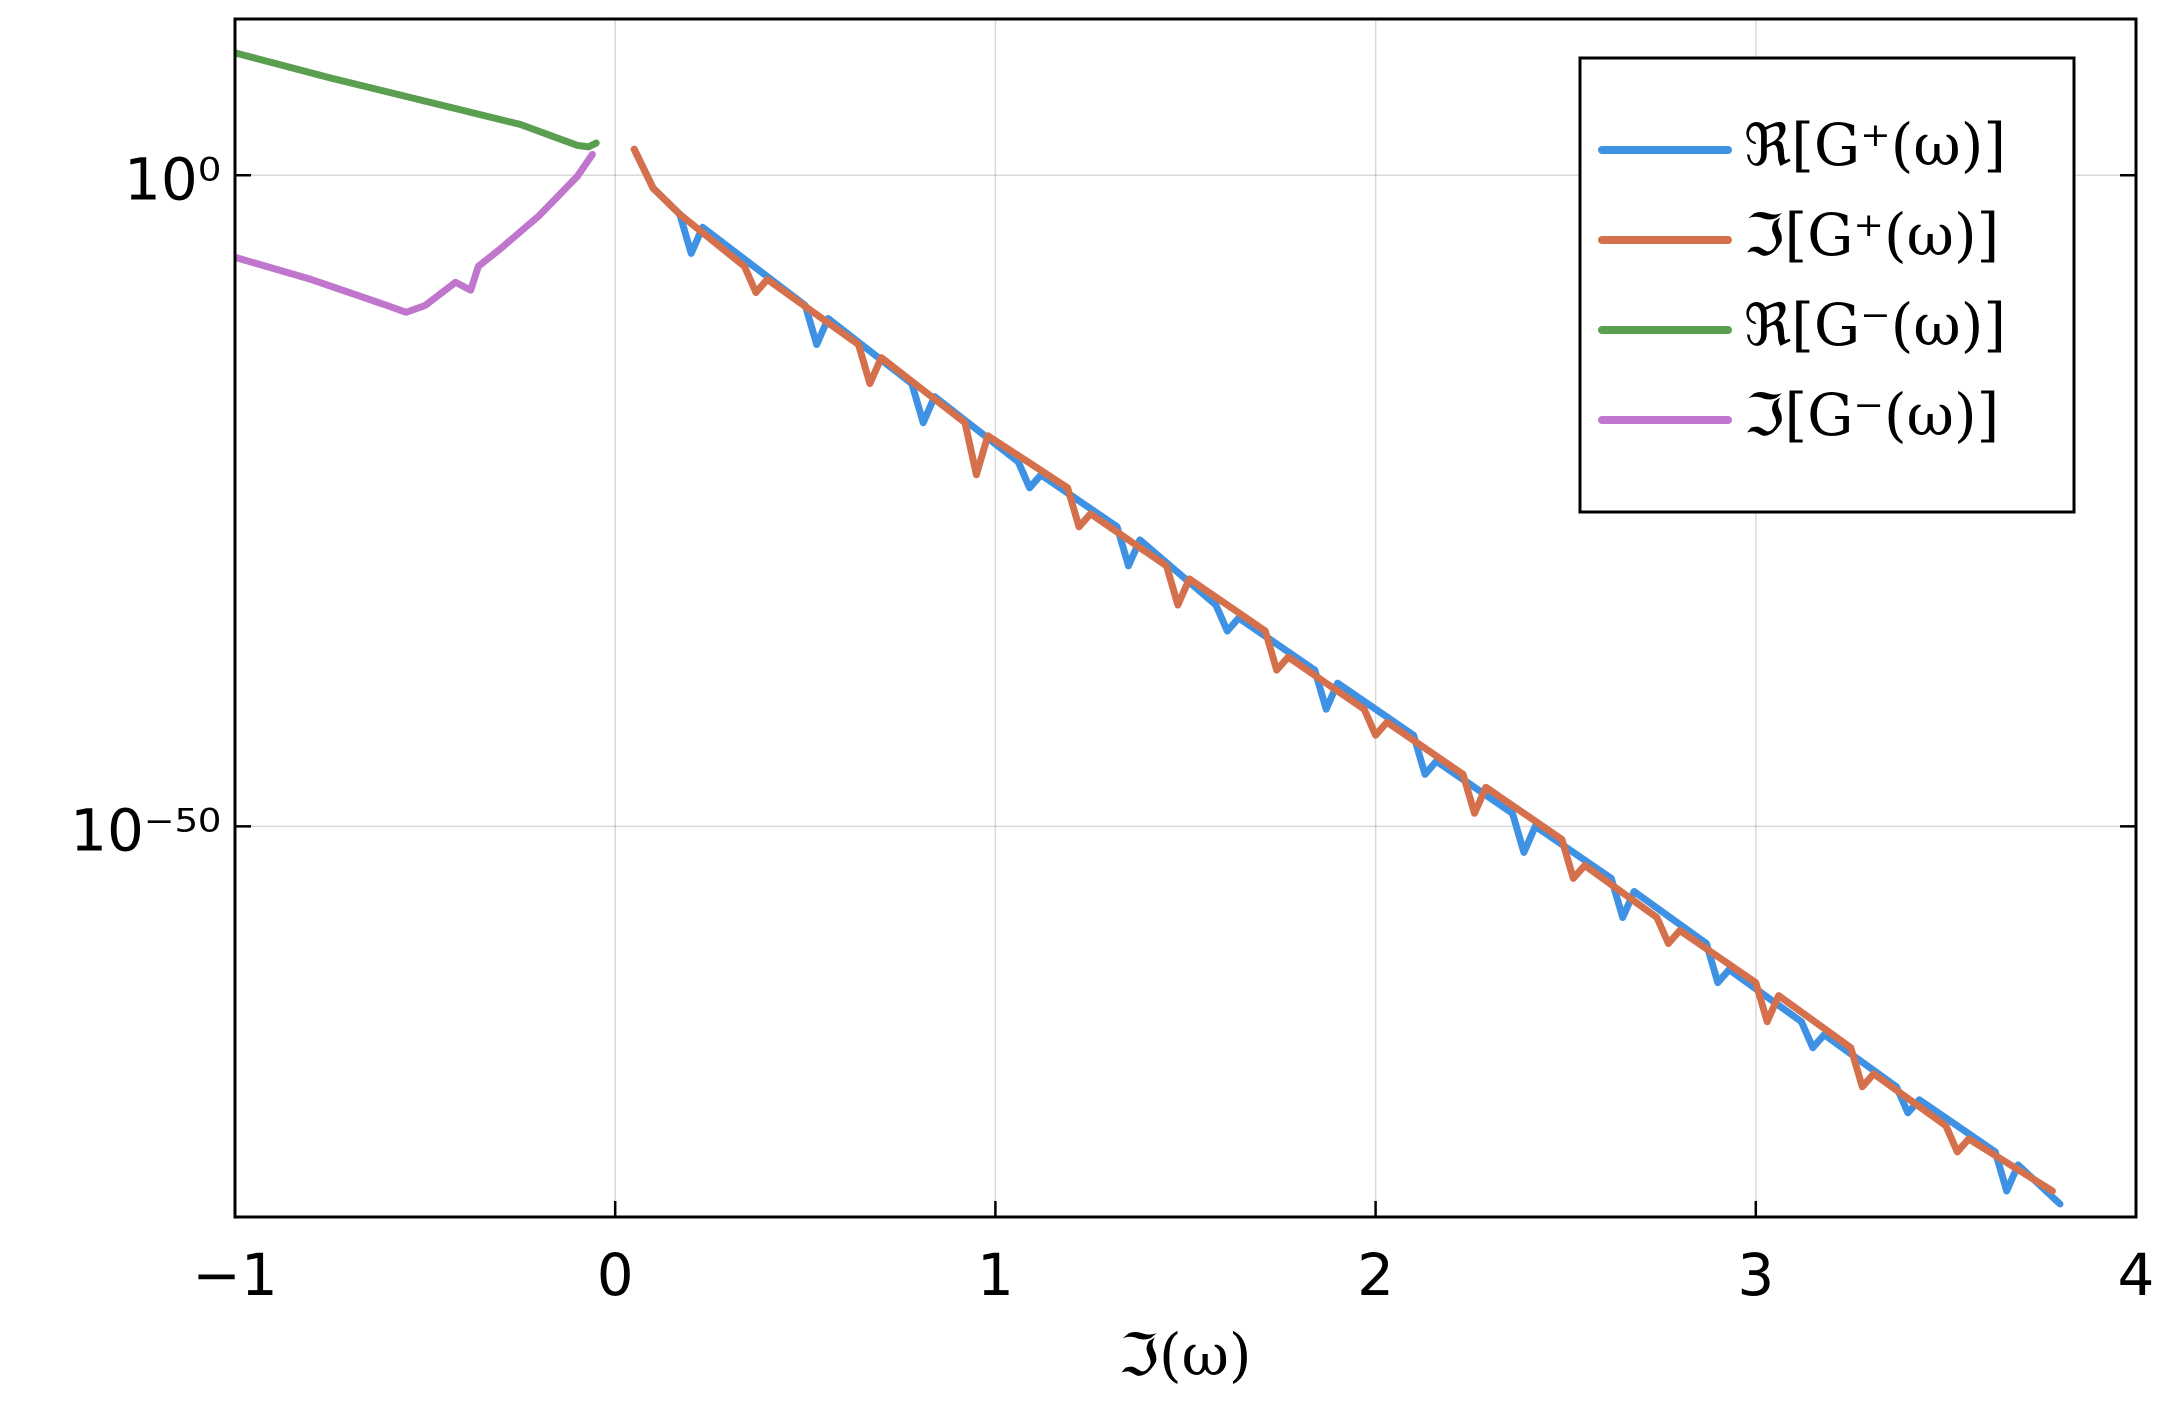 The width and height of the screenshot is (2168, 1410). What do you see at coordinates (1185, 1355) in the screenshot?
I see `x-axis-label: ℑ(ω)` at bounding box center [1185, 1355].